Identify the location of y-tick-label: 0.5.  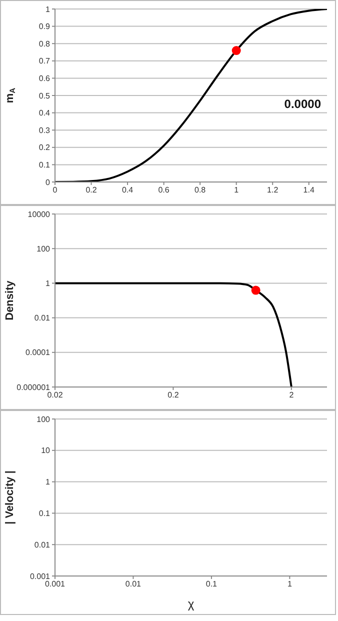
(44, 95).